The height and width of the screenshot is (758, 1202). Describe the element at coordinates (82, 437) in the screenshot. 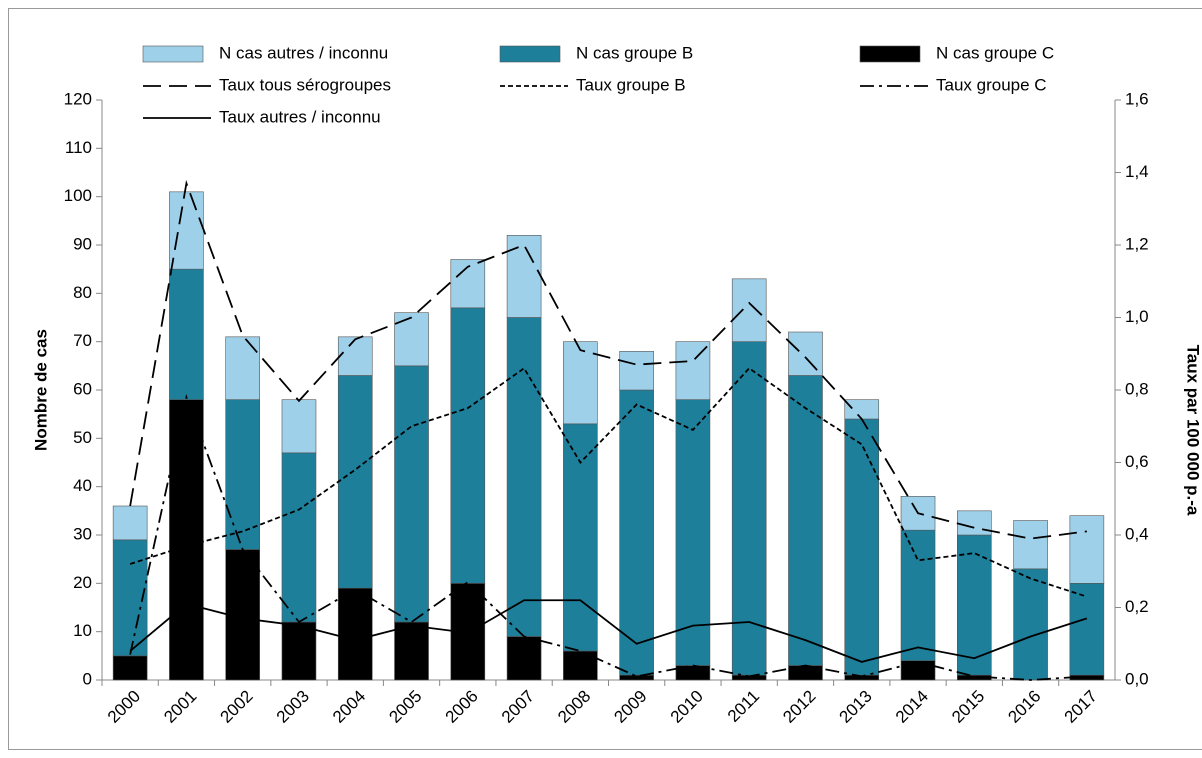

I see `y-tick-label: 50` at that location.